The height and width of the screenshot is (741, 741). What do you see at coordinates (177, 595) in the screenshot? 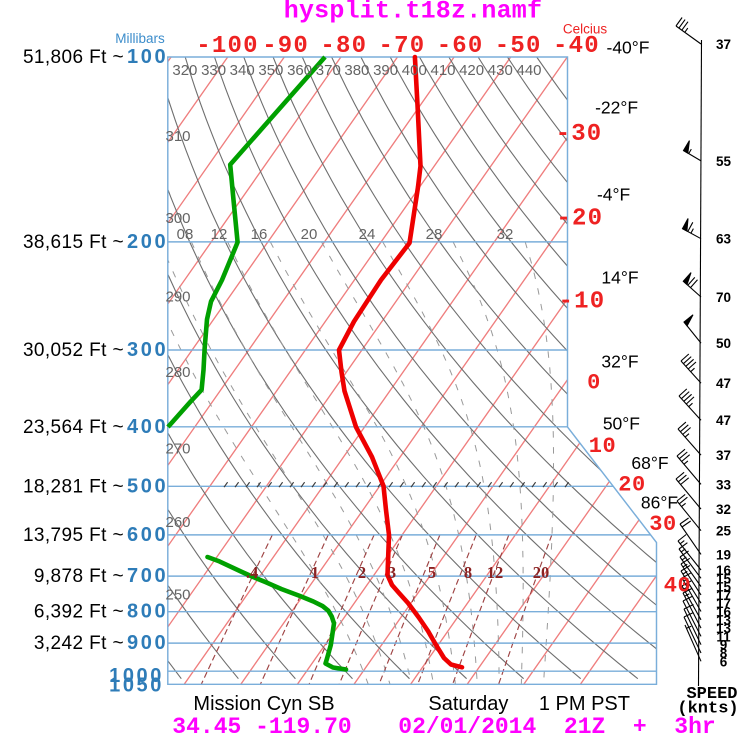
I see `svg-text: 250` at bounding box center [177, 595].